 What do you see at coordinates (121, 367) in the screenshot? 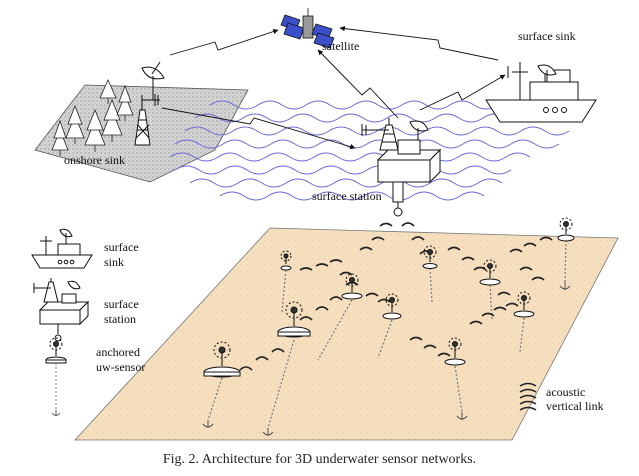
I see `legend-sensor-label-2: uw-sensor` at bounding box center [121, 367].